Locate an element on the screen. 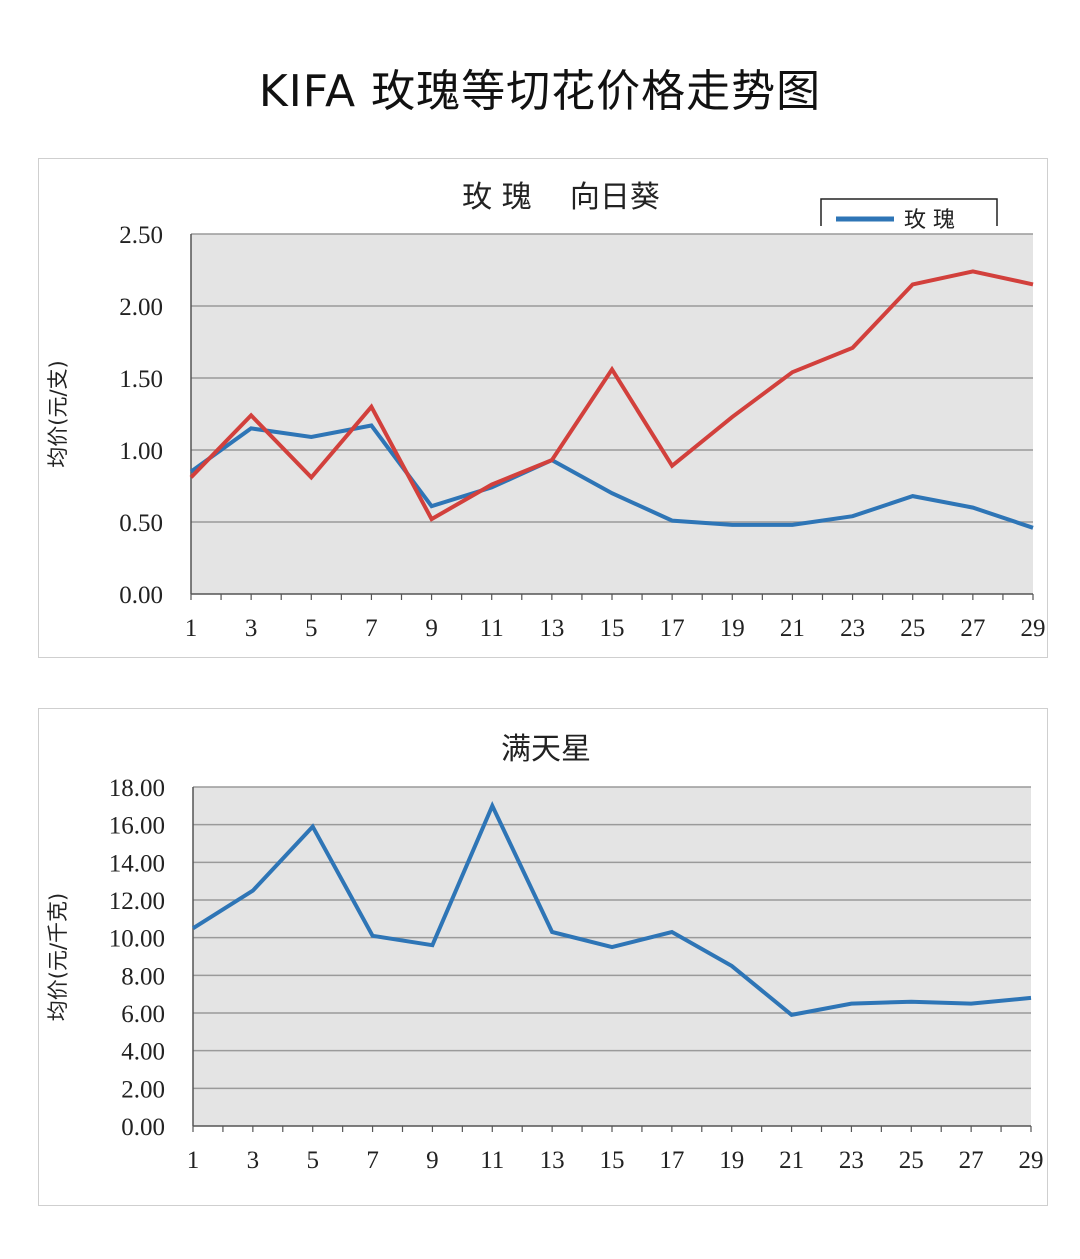  y-tick-label: 18.00 is located at coordinates (137, 788).